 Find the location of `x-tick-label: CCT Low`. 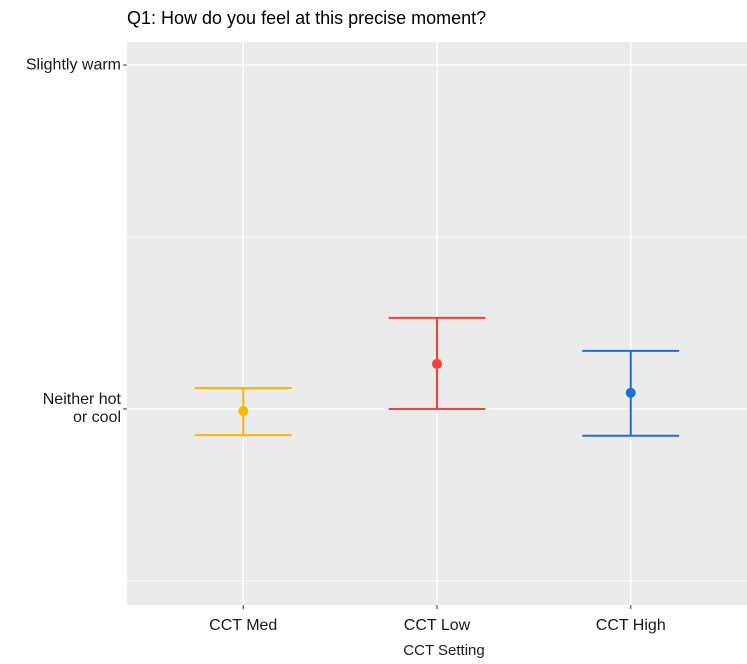

x-tick-label: CCT Low is located at coordinates (437, 625).